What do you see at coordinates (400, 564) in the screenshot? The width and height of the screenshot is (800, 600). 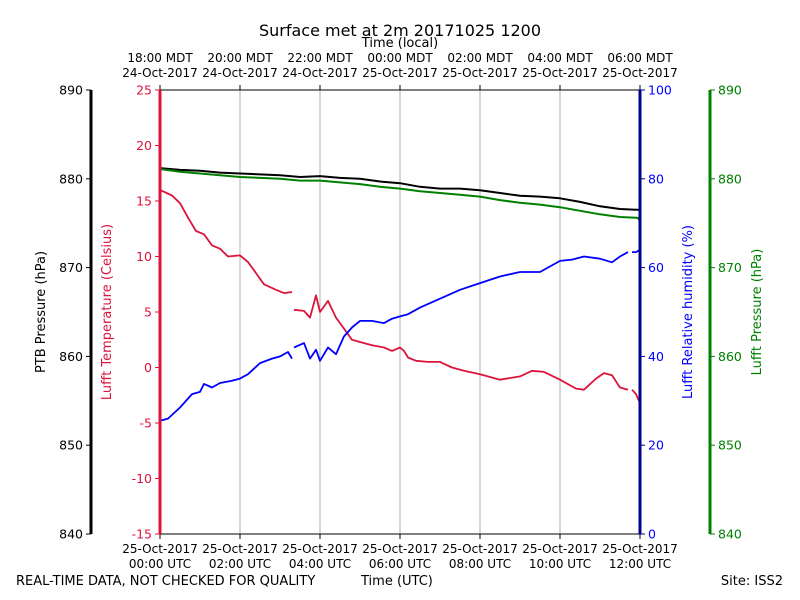 I see `x-tick-label: 06:00 UTC` at bounding box center [400, 564].